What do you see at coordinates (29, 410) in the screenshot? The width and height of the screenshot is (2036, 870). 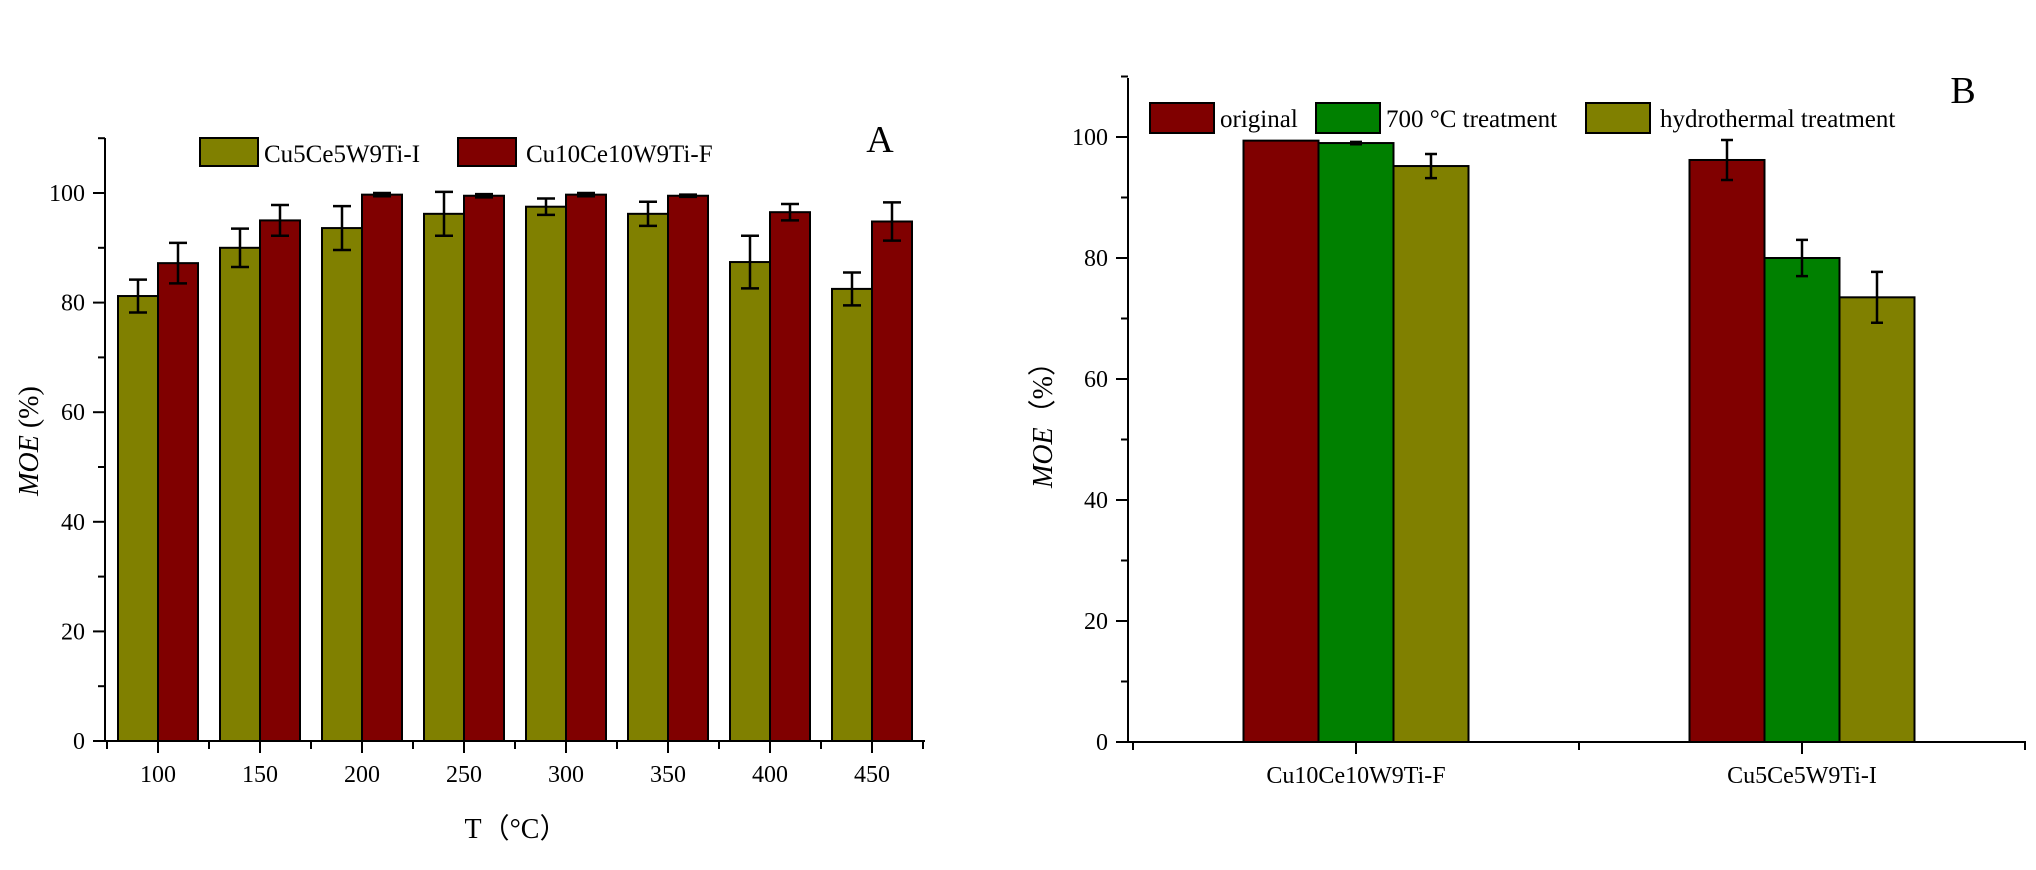 I see `chart-a-y-axis-title-unit: (%)` at bounding box center [29, 410].